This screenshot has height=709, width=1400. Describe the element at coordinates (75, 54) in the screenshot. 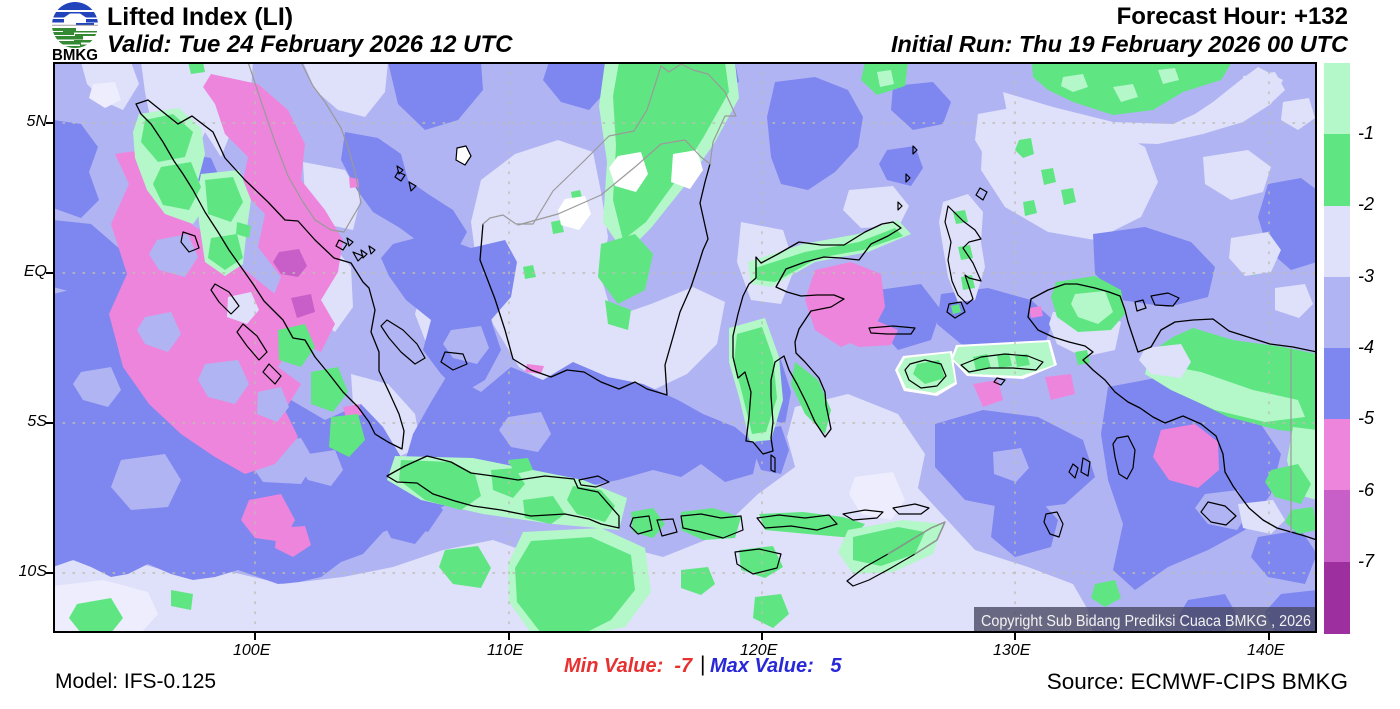

I see `svg-text: BMKG` at that location.